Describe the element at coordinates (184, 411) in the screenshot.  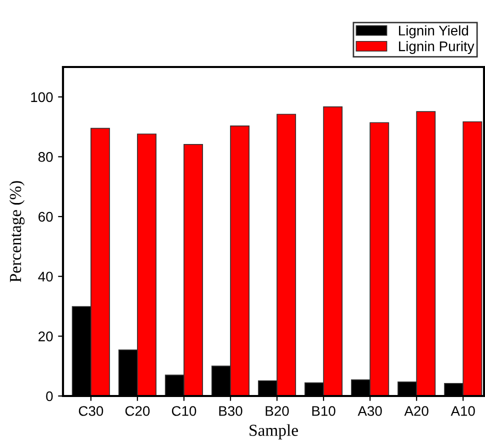
I see `x-tick-label: C10` at that location.